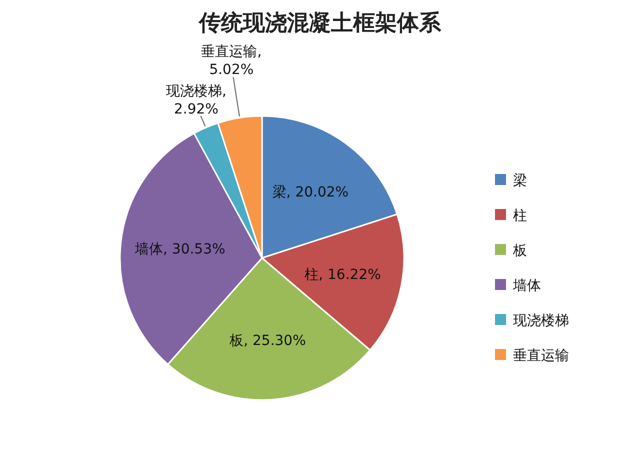  What do you see at coordinates (541, 356) in the screenshot?
I see `legend-label: 垂直运输` at bounding box center [541, 356].